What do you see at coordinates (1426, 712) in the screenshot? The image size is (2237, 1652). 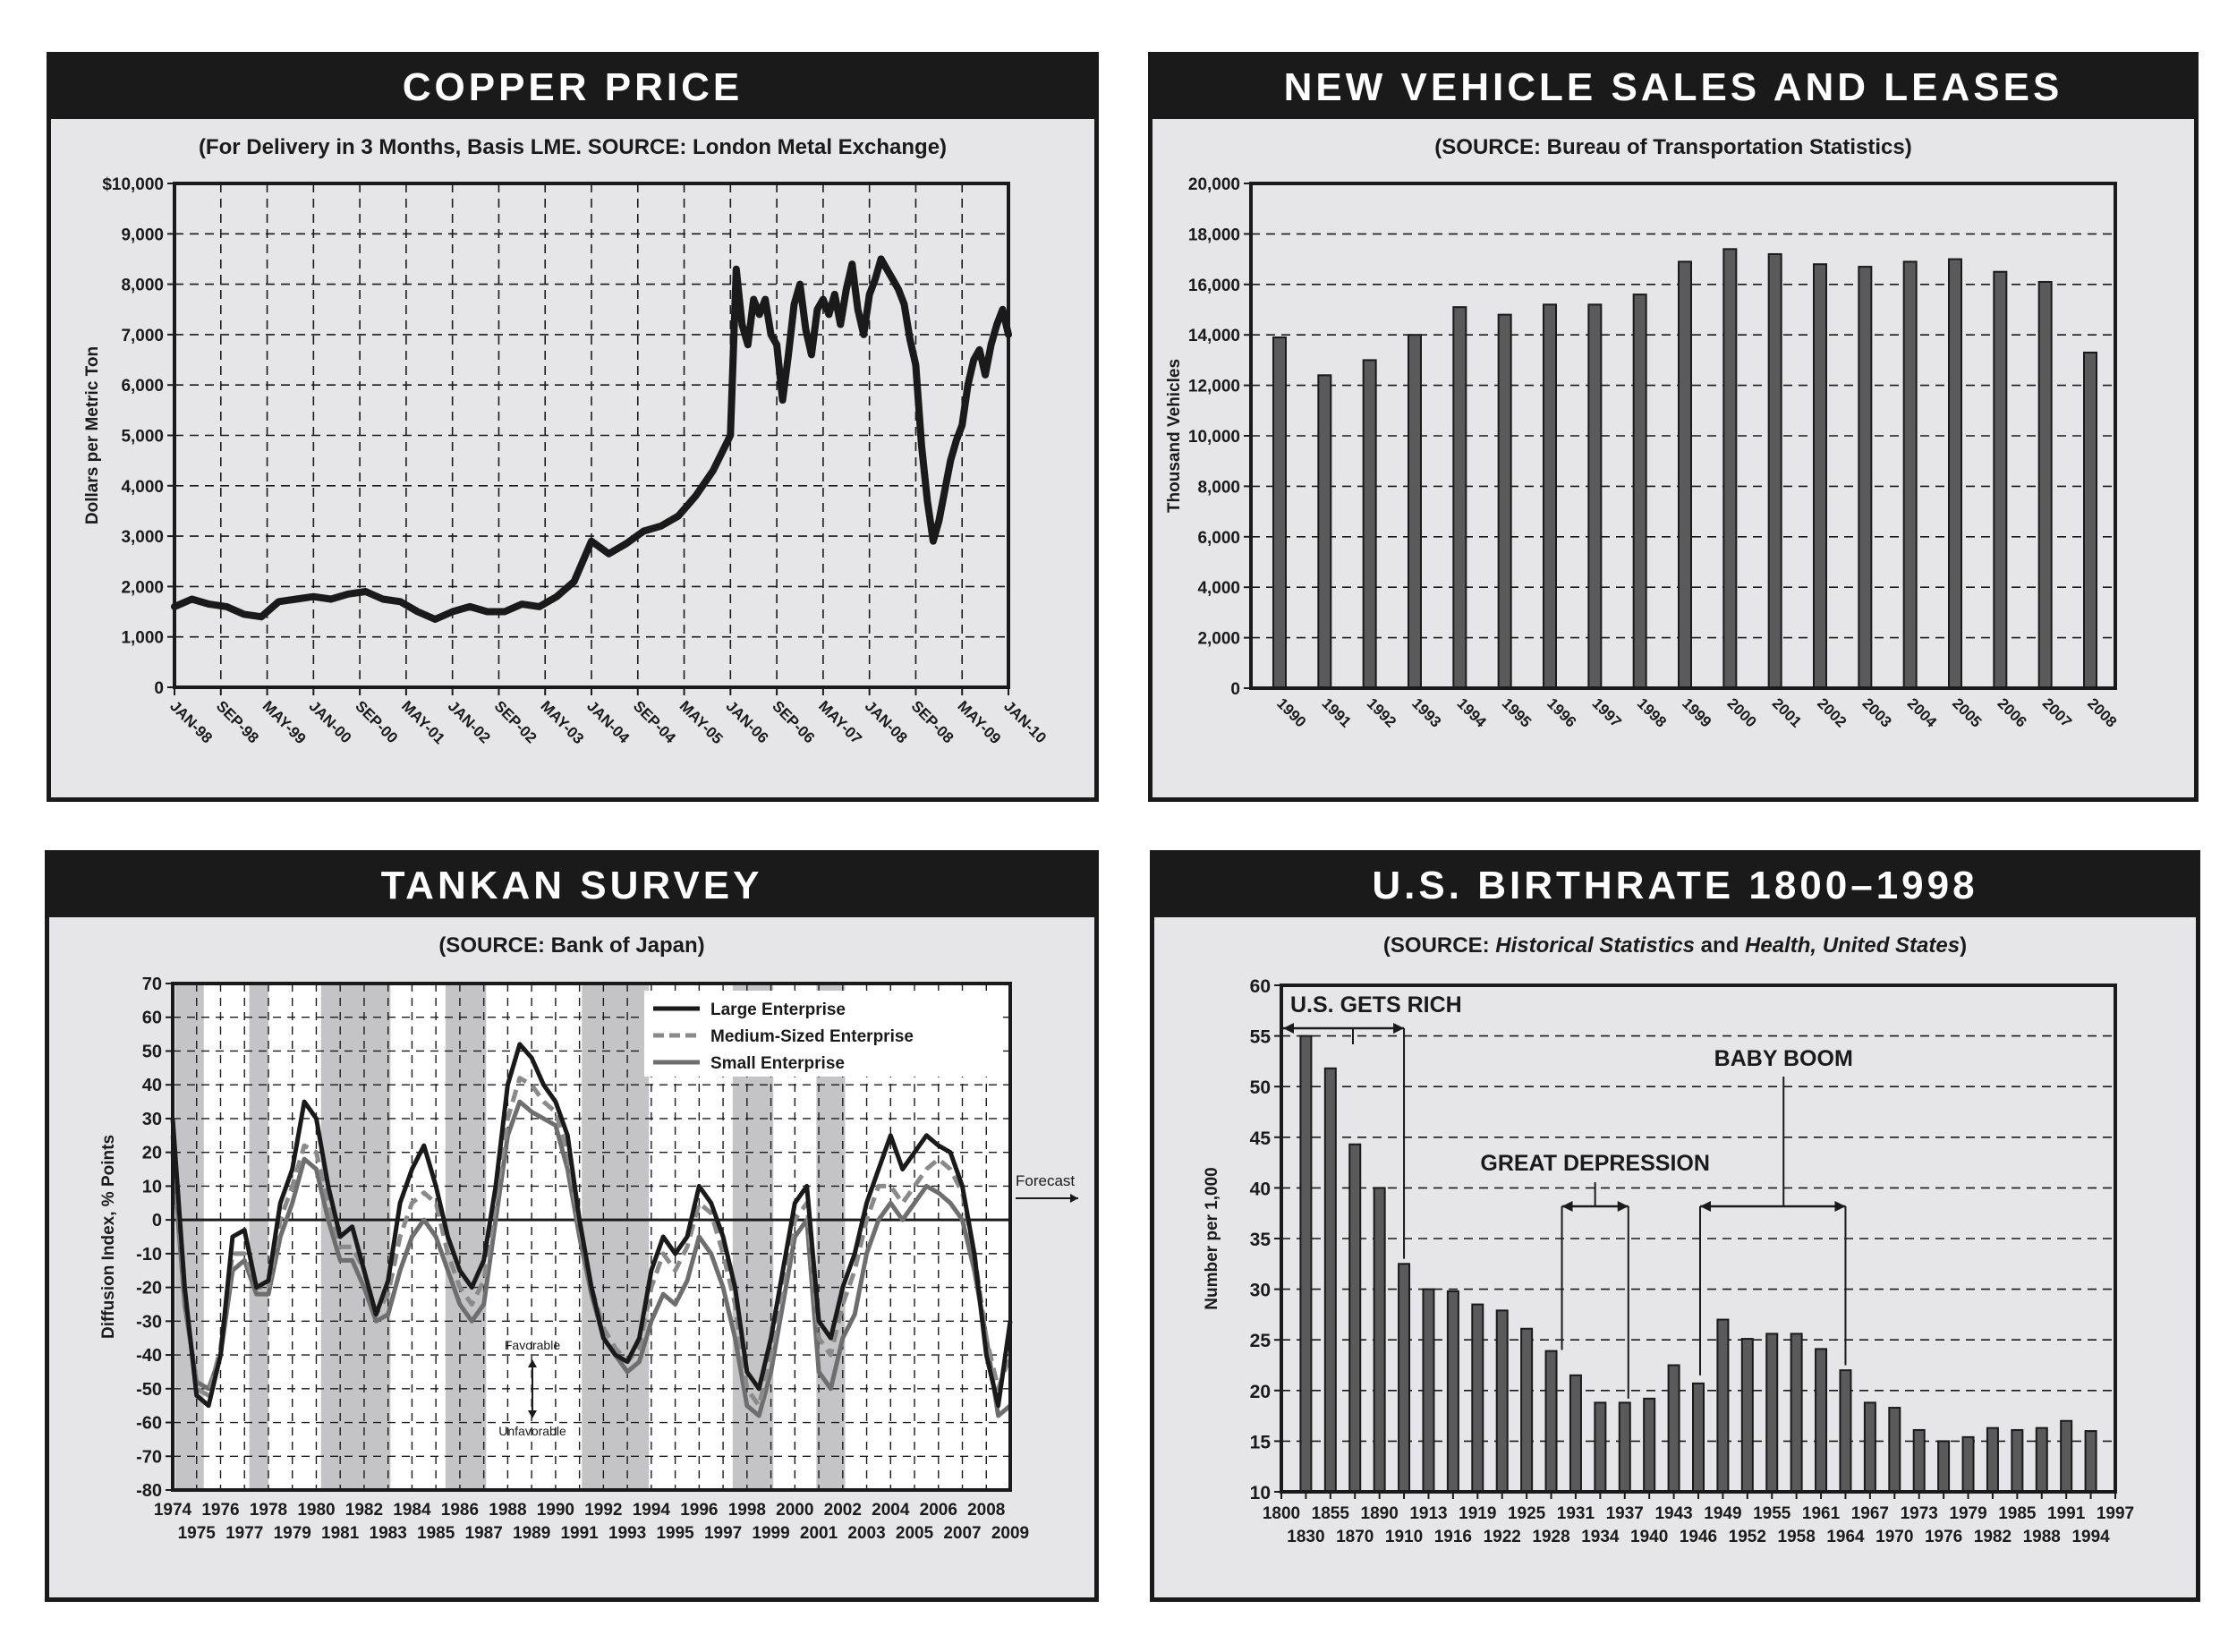 I see `x-tick-label: 1993` at bounding box center [1426, 712].